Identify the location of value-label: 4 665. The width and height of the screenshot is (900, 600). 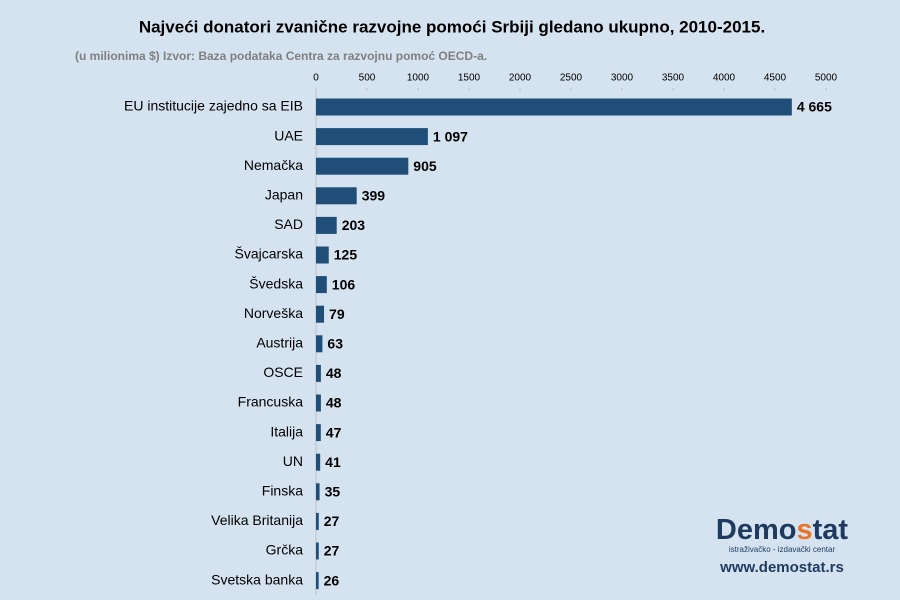
(814, 107).